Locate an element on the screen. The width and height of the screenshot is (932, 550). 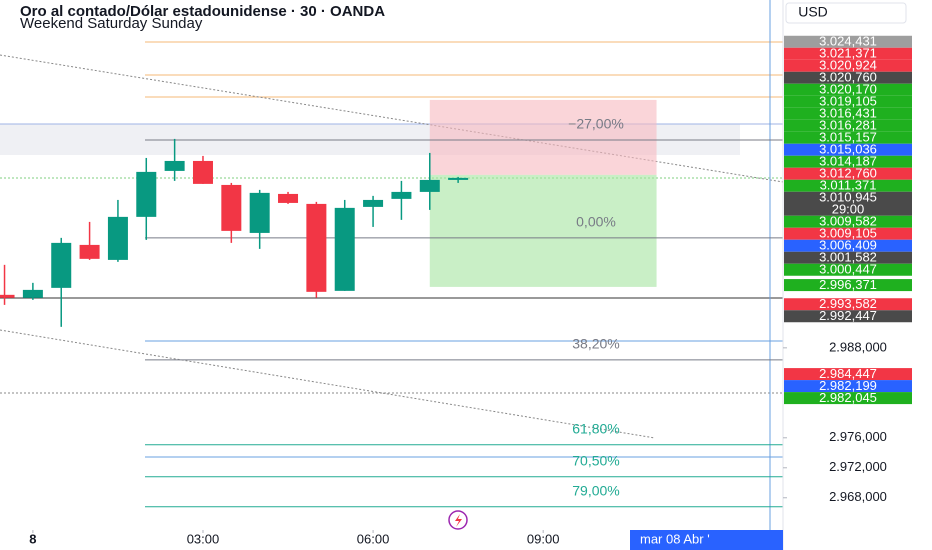
price-tag-label: 2.993,582 is located at coordinates (848, 303).